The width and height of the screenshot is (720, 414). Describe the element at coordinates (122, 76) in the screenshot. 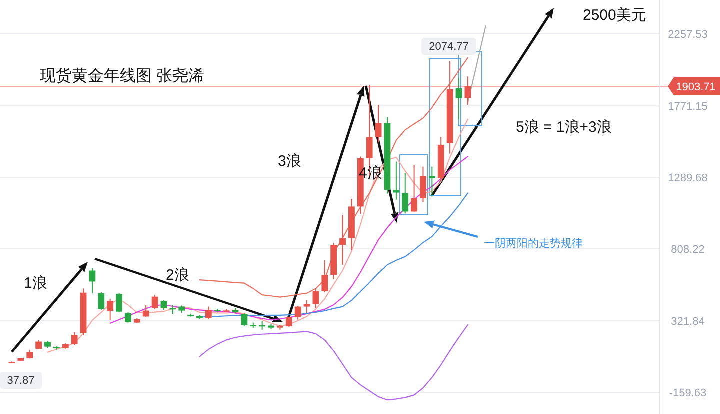

I see `text: 现货黄金年线图 张尧浠` at that location.